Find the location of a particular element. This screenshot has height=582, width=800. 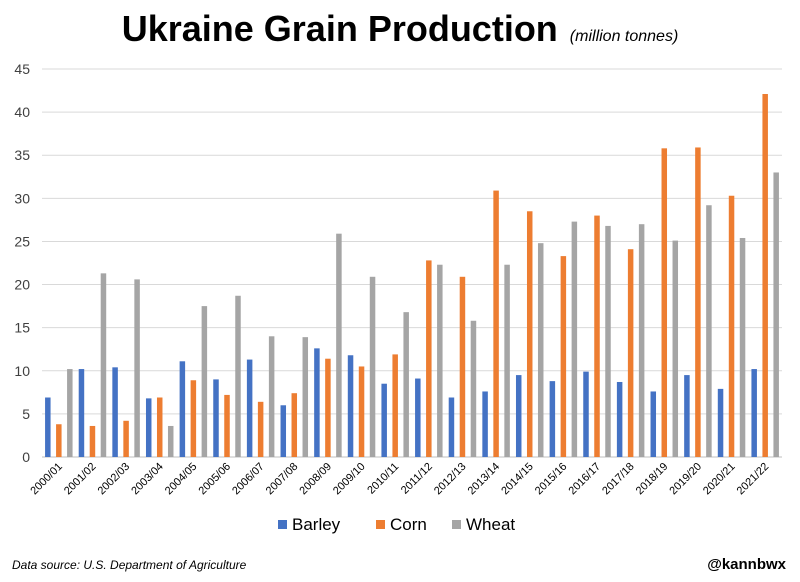

y-tick-label: 25 is located at coordinates (22, 241).